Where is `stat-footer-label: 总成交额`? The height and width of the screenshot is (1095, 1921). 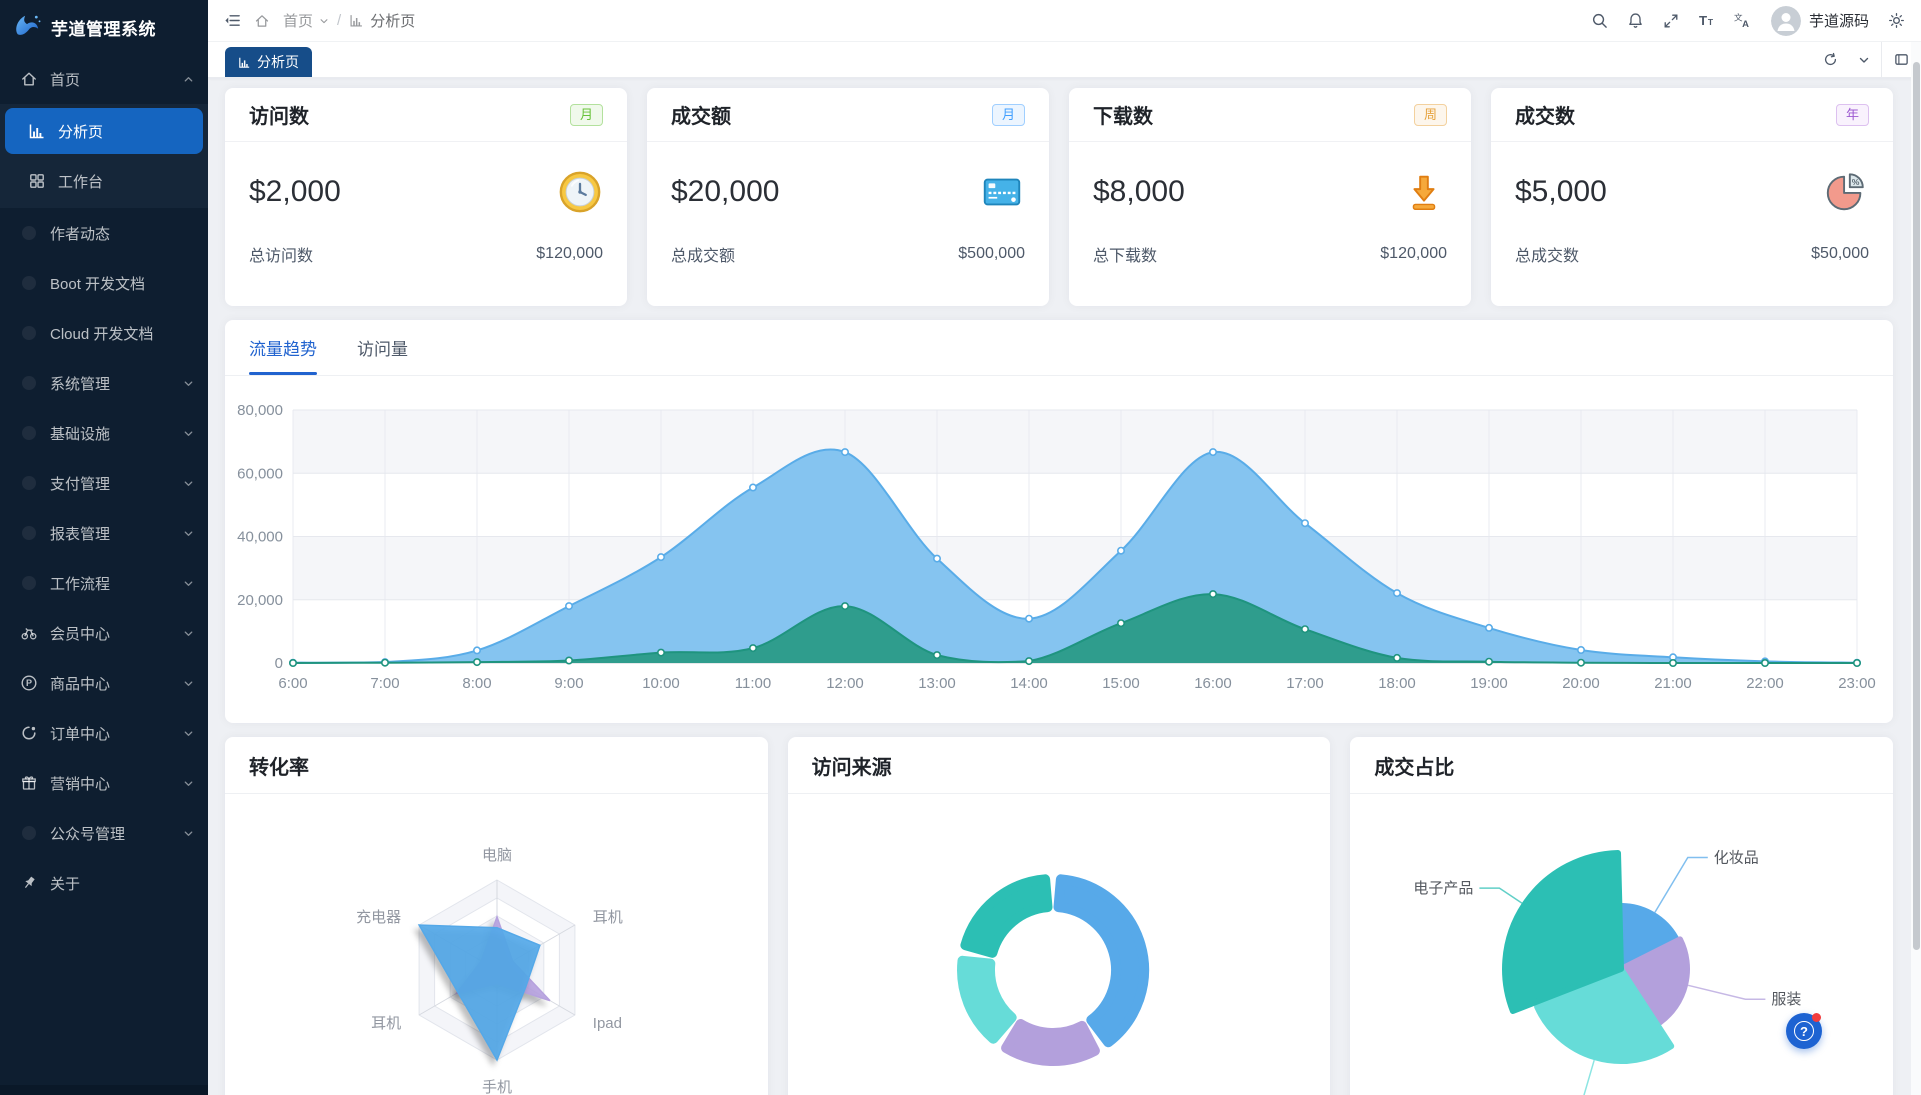
stat-footer-label: 总成交额 is located at coordinates (703, 256).